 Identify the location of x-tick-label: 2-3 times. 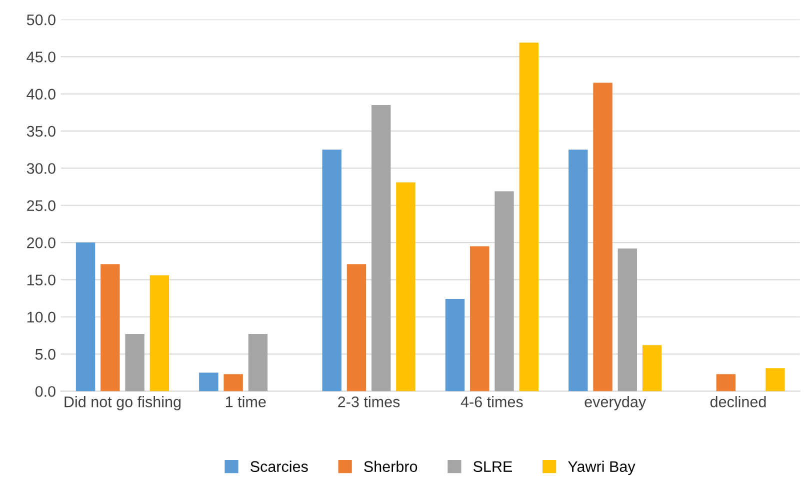
(369, 402).